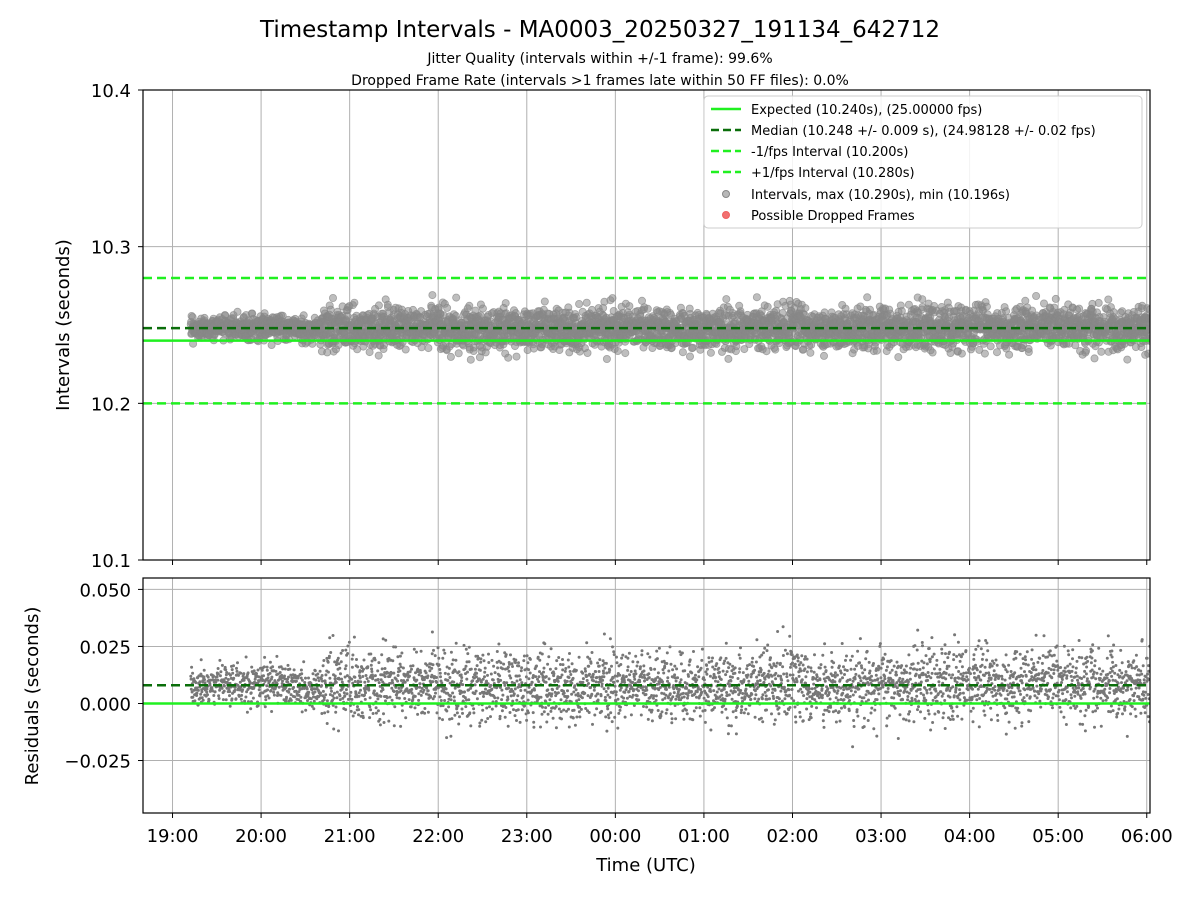 The image size is (1200, 900). I want to click on legend-expected-label: Expected (10.240s), (25.00000 fps), so click(866, 110).